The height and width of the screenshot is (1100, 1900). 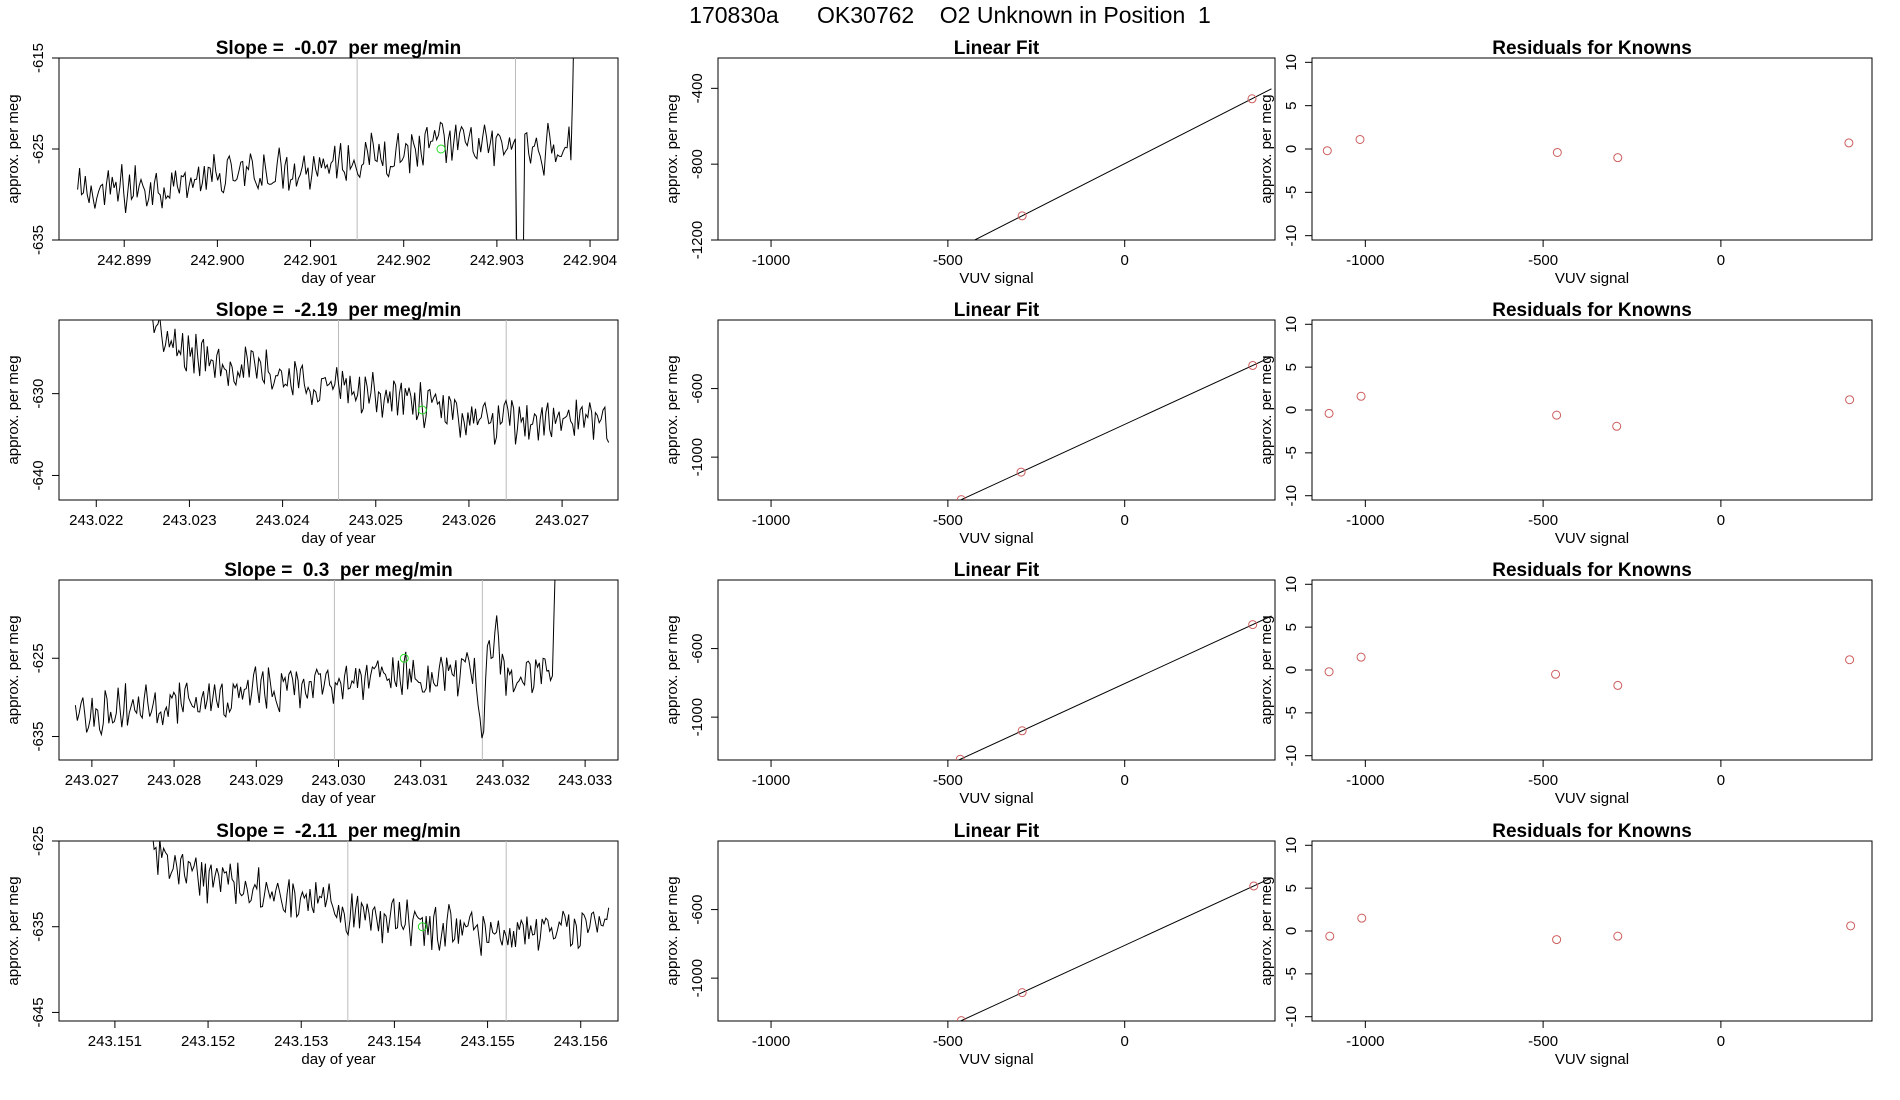 I want to click on panel-title: Slope = -2.11 per meg/min, so click(x=338, y=831).